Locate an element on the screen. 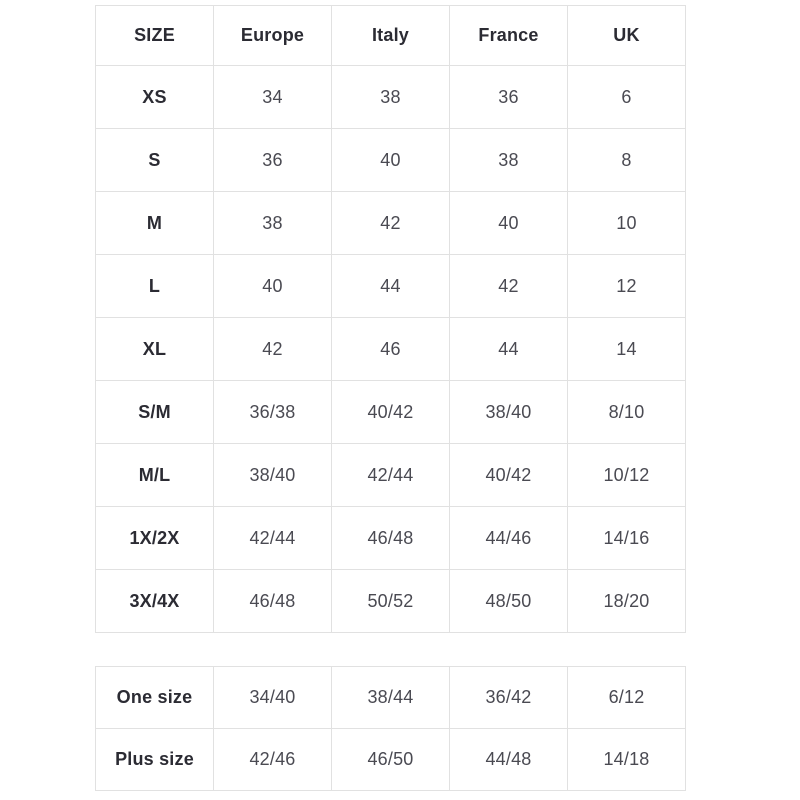 The image size is (800, 800). table-row: XL 42 46 44 14 is located at coordinates (390, 349).